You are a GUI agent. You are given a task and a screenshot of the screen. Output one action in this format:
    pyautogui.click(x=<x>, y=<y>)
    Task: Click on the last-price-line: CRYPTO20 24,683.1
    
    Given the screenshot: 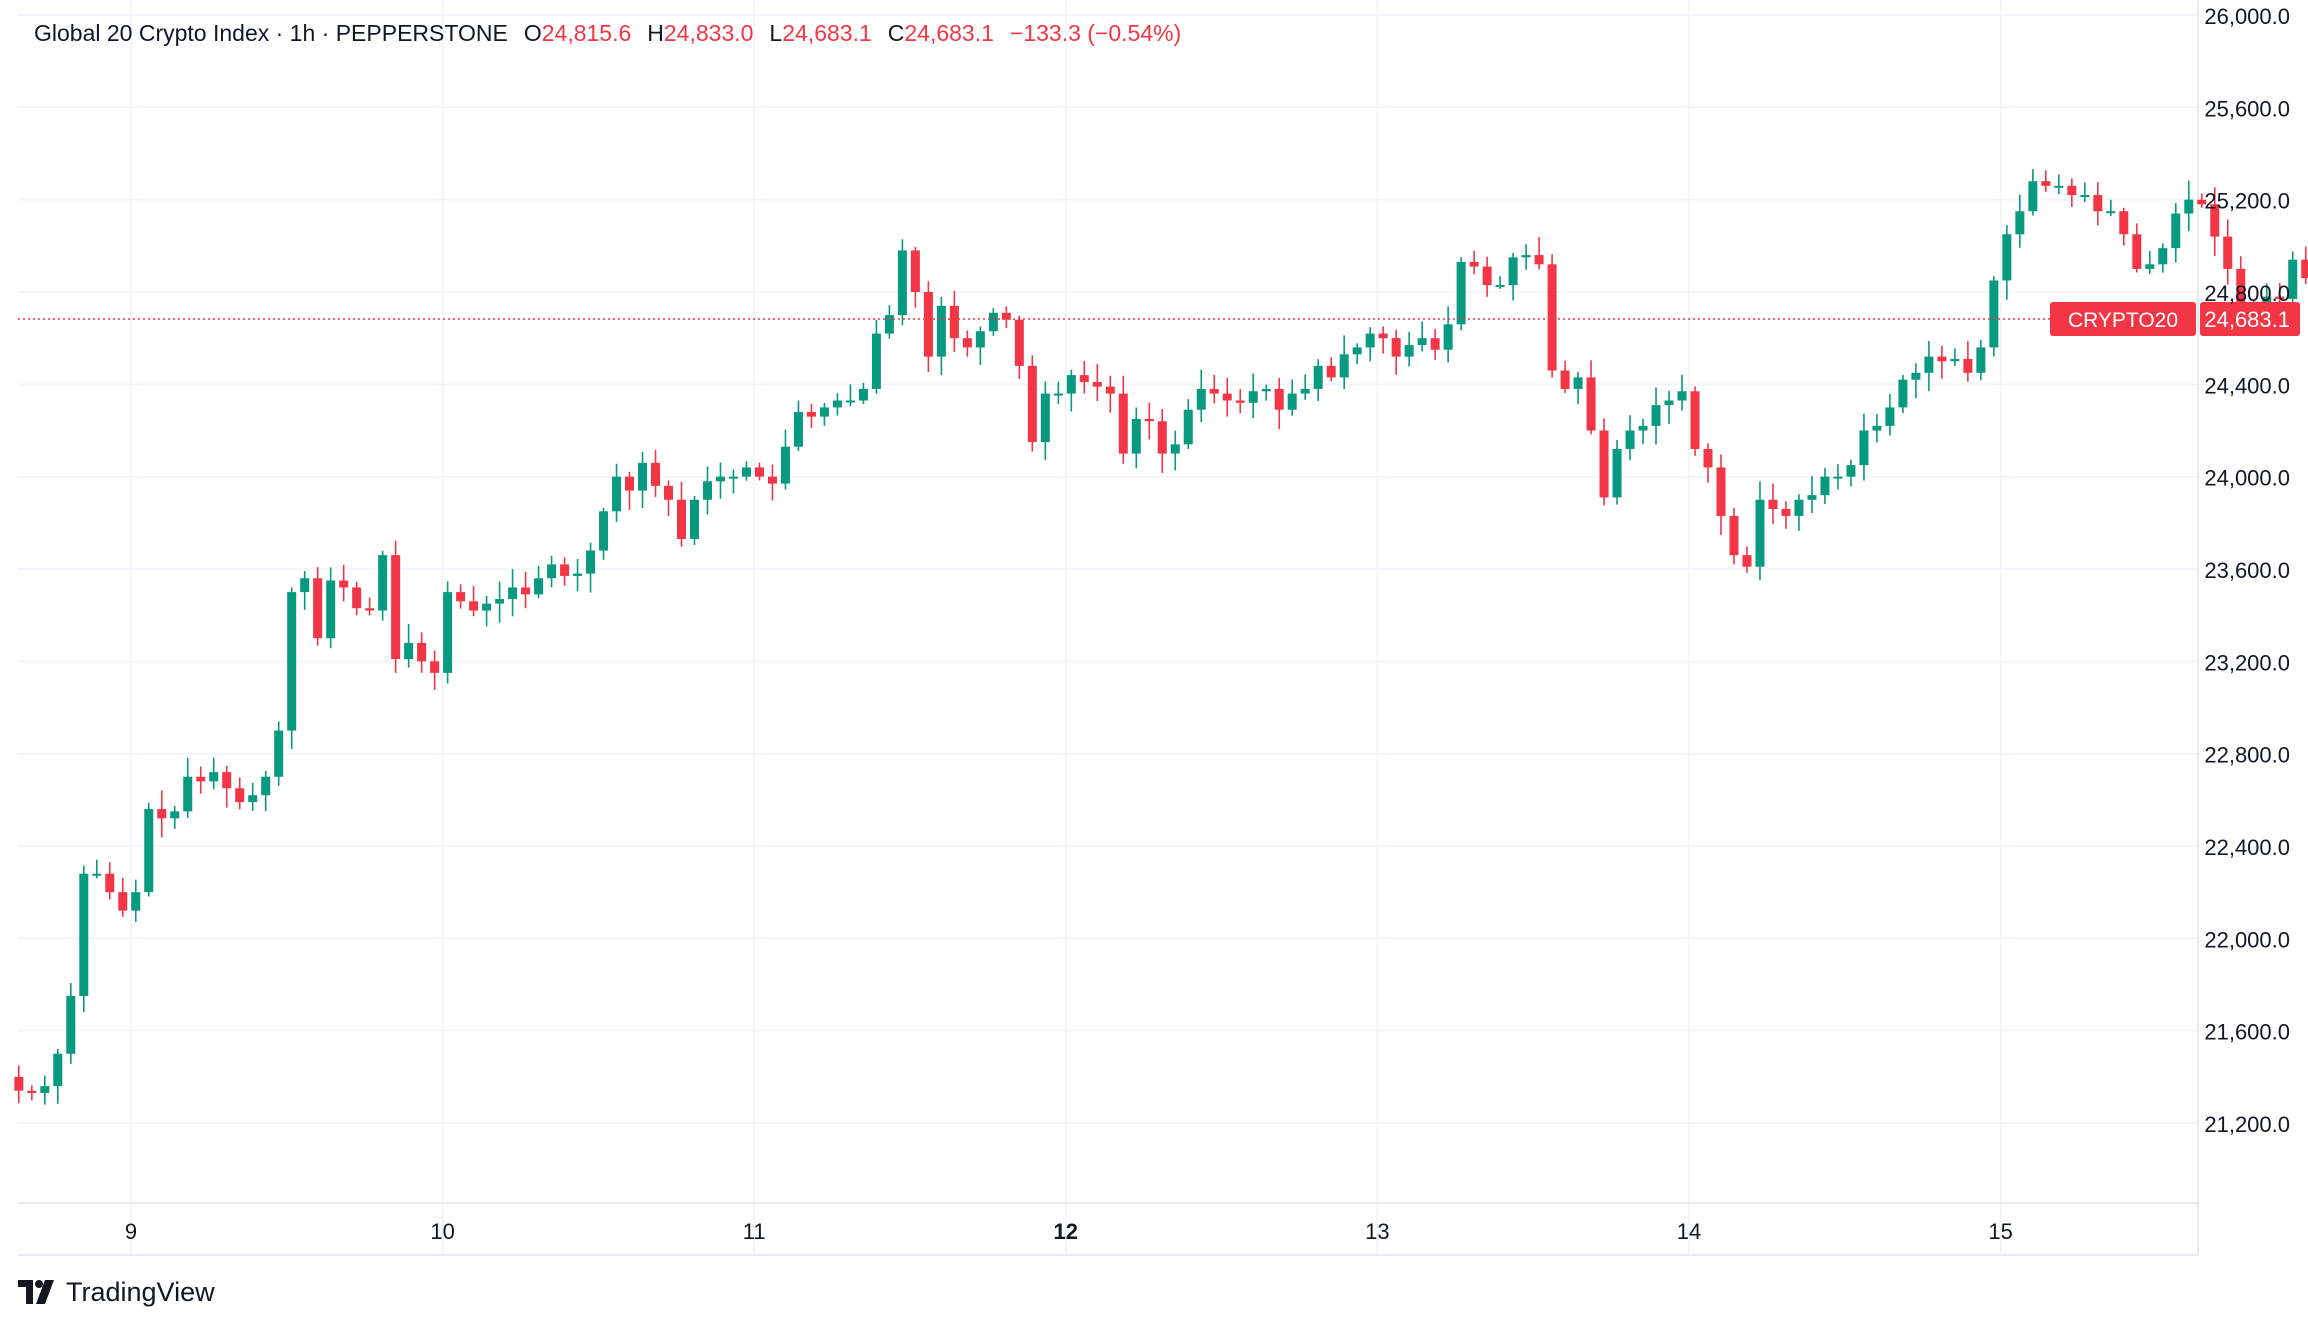 What is the action you would take?
    pyautogui.click(x=1159, y=318)
    